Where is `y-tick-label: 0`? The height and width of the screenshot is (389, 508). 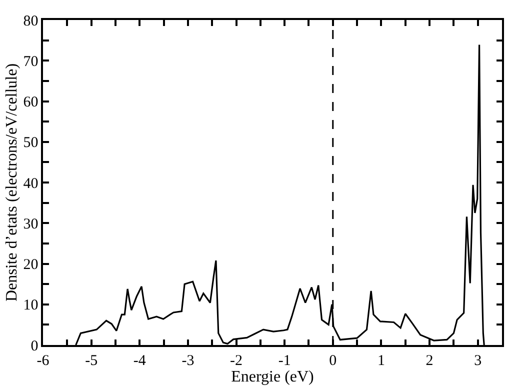
y-tick-label: 0 is located at coordinates (34, 346).